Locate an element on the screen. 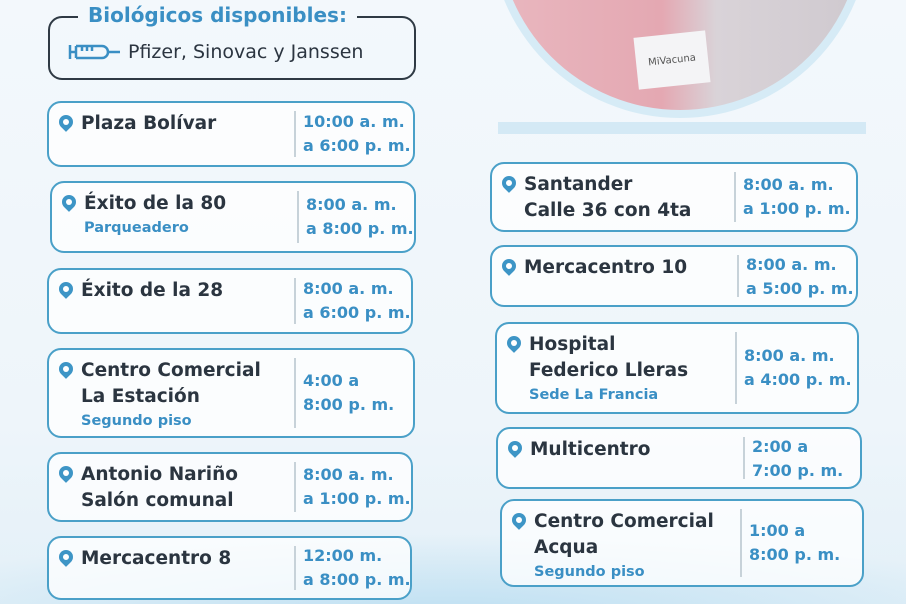  location-name: Multicentro is located at coordinates (590, 450).